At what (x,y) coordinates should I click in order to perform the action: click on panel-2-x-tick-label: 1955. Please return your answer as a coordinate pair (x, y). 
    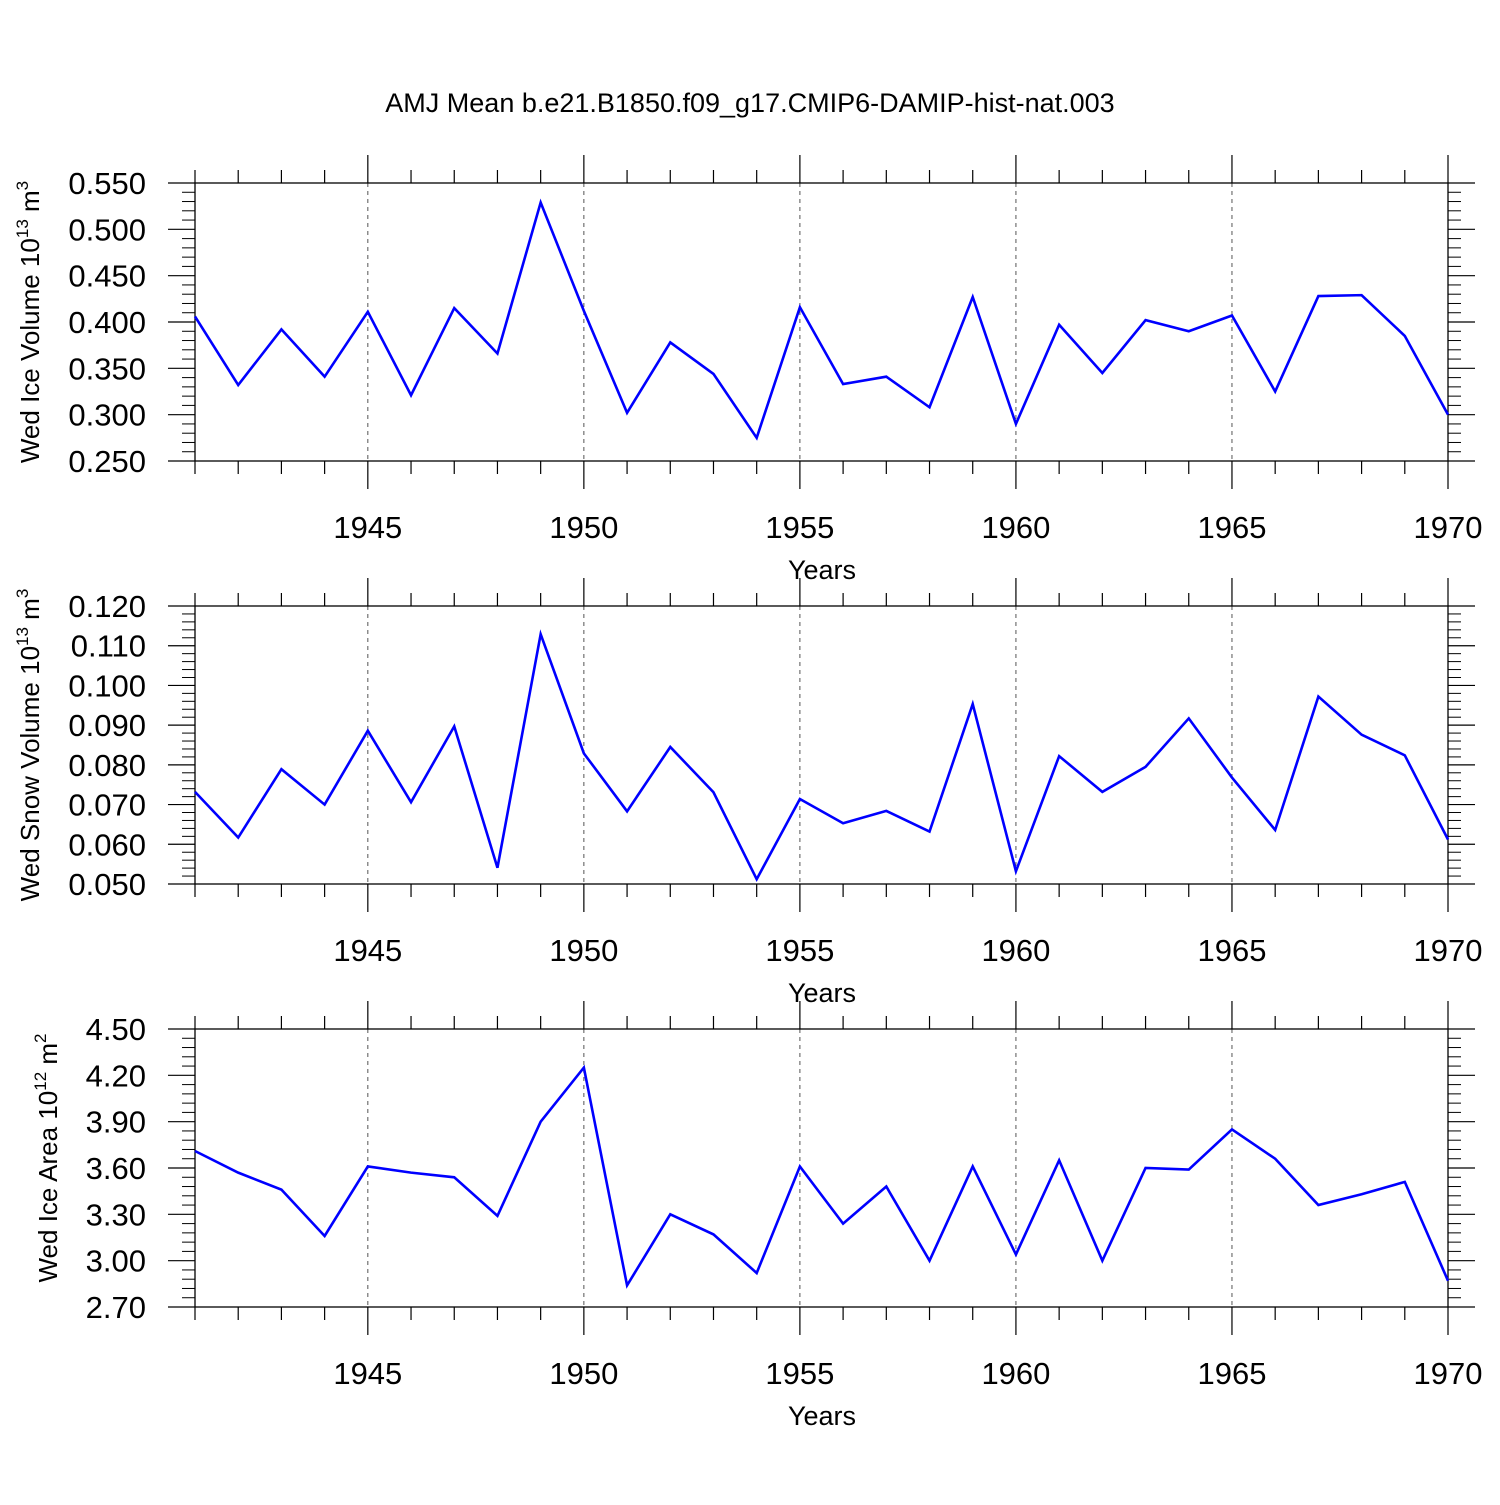
    Looking at the image, I should click on (799, 950).